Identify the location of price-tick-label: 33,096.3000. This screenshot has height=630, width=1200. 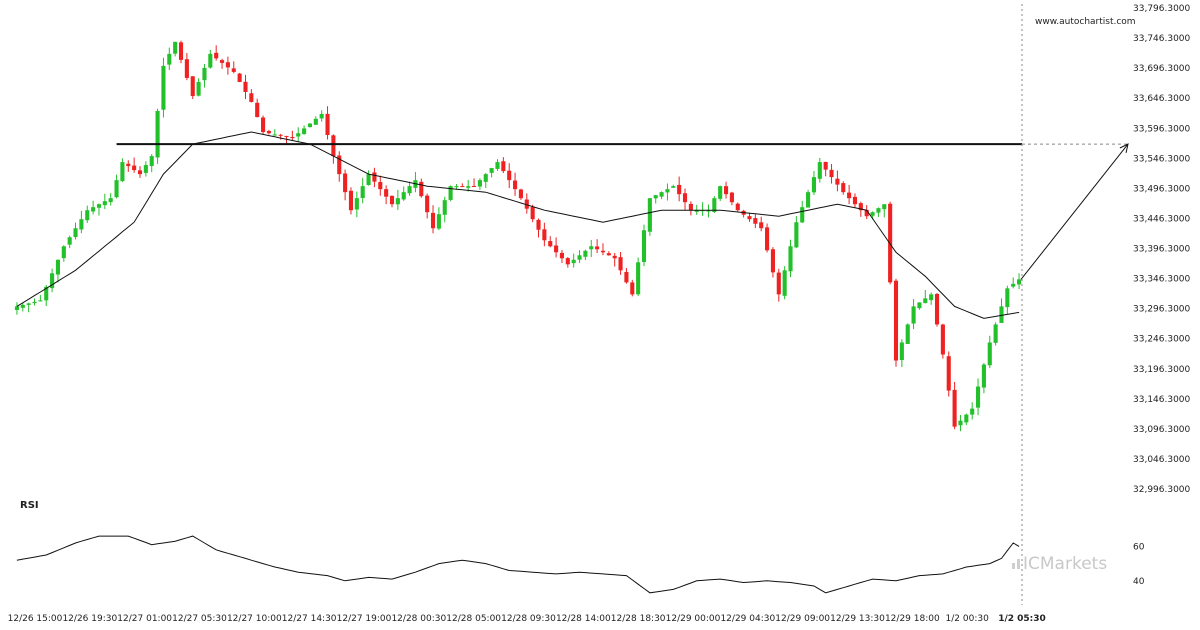
(1162, 430).